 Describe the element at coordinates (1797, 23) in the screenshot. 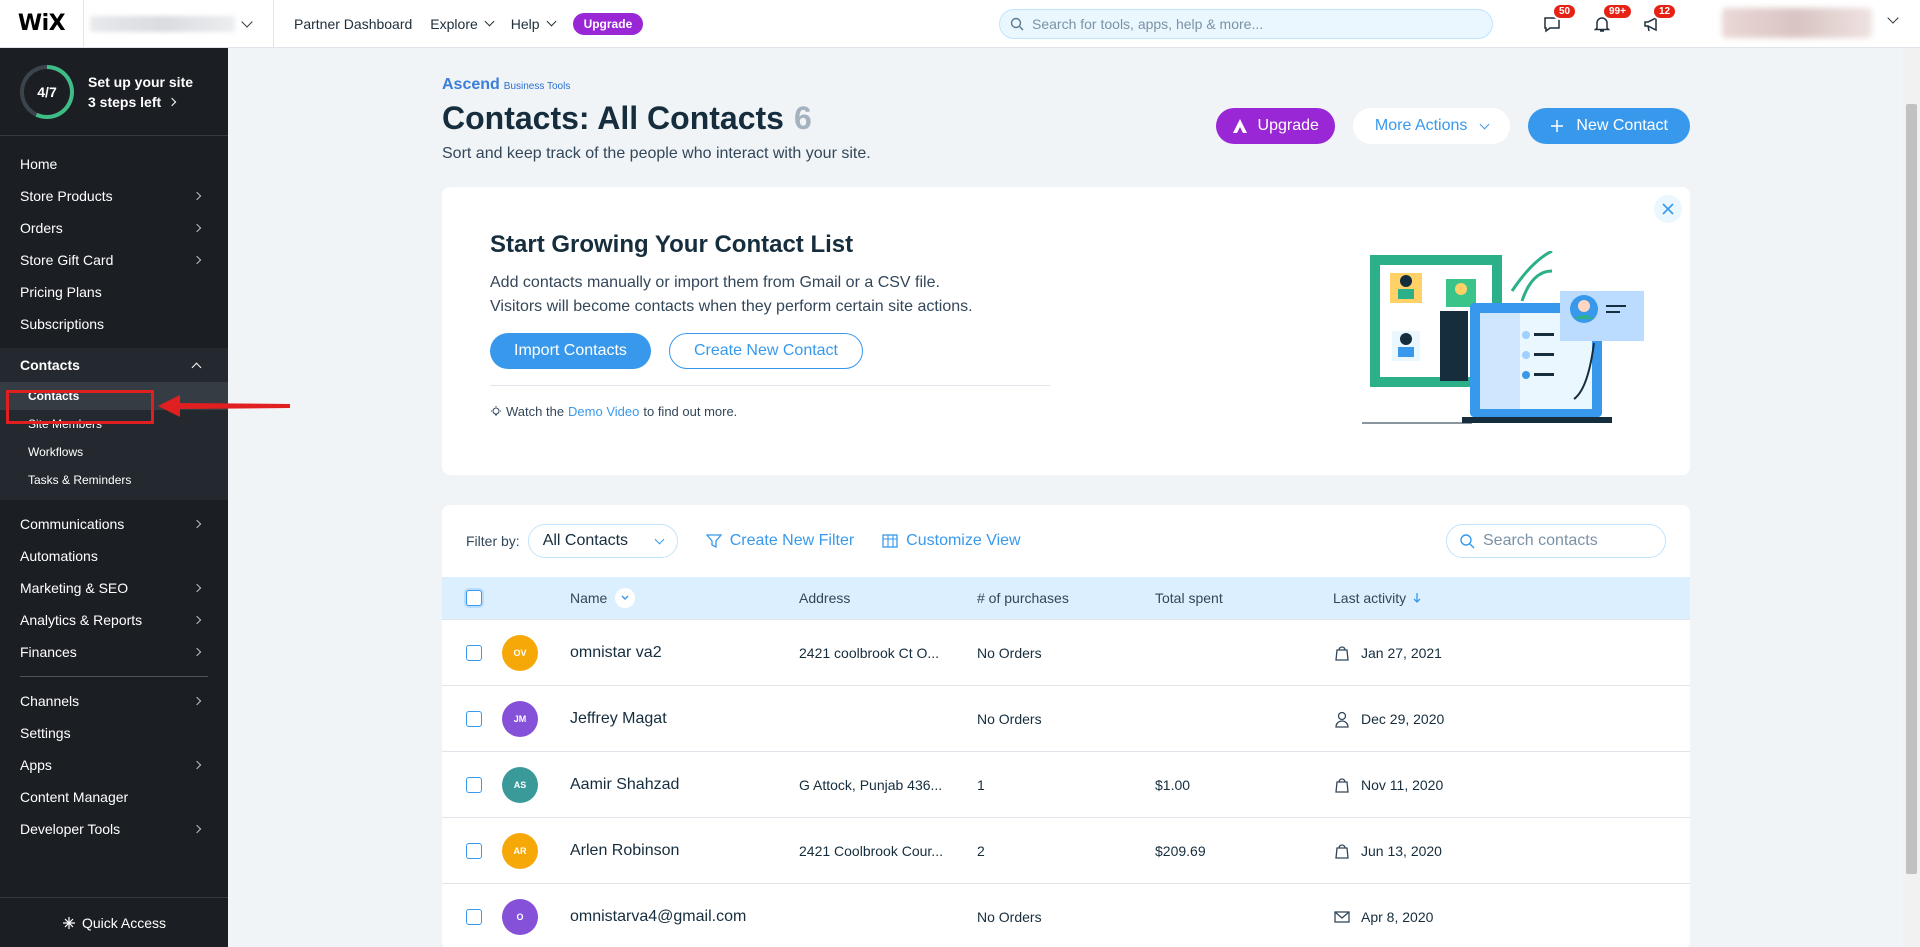

I see `account-menu-blurred` at that location.